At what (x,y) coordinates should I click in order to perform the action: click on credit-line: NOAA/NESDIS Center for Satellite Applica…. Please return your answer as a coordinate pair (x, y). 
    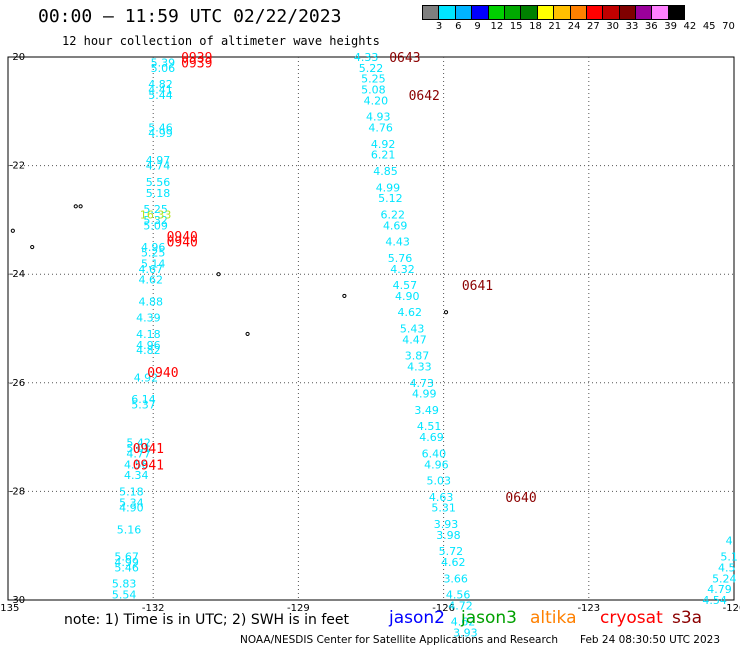
    Looking at the image, I should click on (399, 640).